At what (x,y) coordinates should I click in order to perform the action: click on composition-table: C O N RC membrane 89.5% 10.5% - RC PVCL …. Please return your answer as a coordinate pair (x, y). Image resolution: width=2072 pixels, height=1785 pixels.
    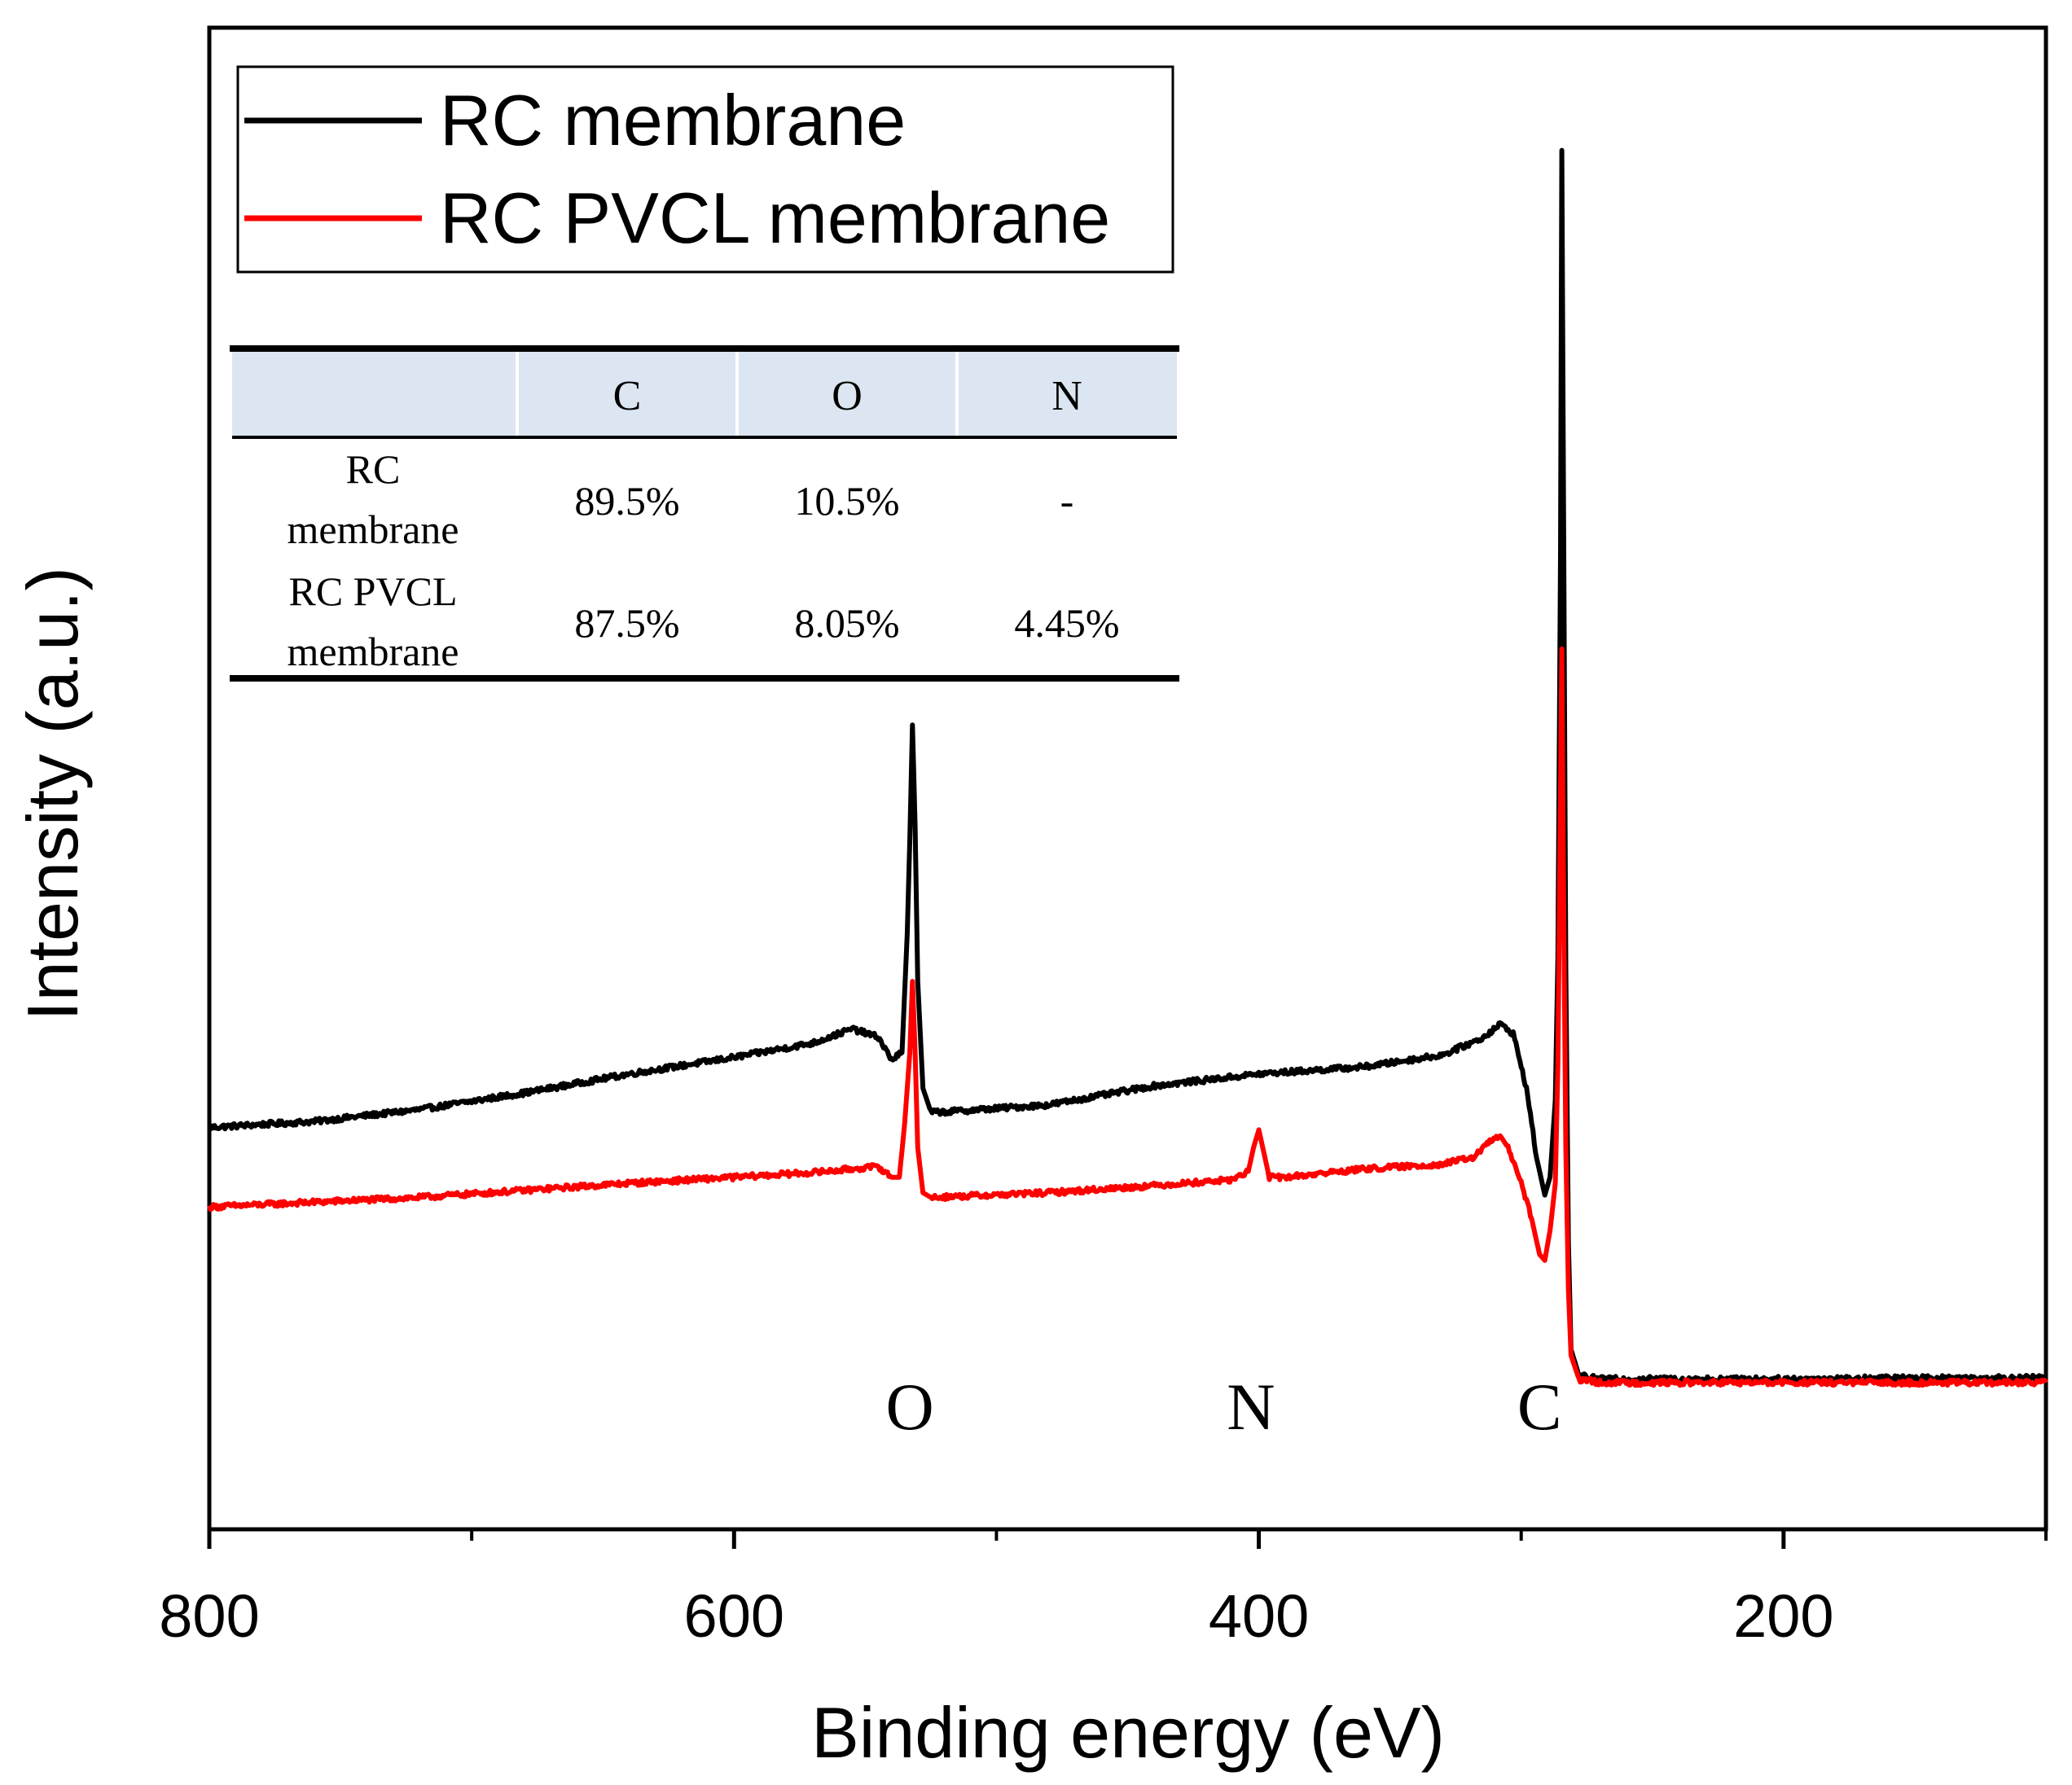
    Looking at the image, I should click on (704, 513).